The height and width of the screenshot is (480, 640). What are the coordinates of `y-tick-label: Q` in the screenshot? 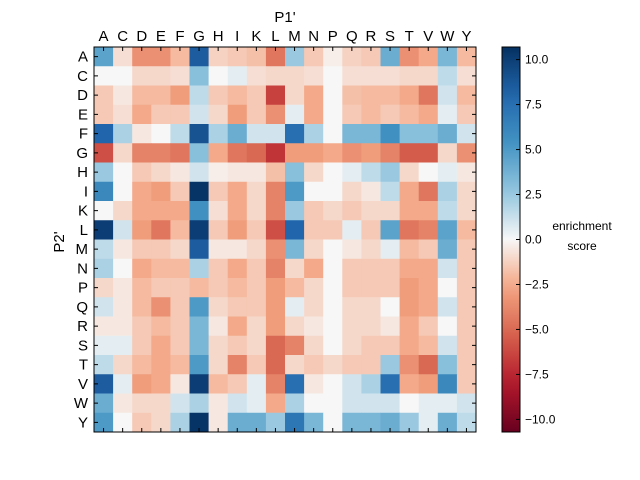 It's located at (82, 307).